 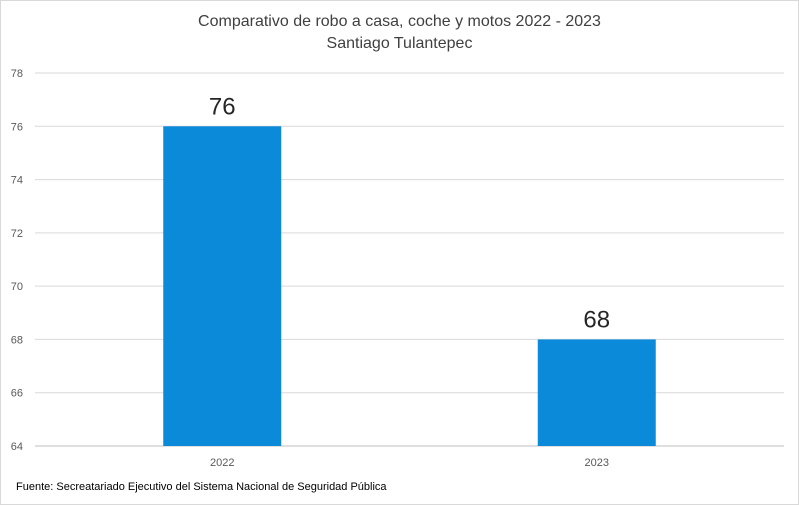 I want to click on y-tick-label: 78, so click(x=17, y=74).